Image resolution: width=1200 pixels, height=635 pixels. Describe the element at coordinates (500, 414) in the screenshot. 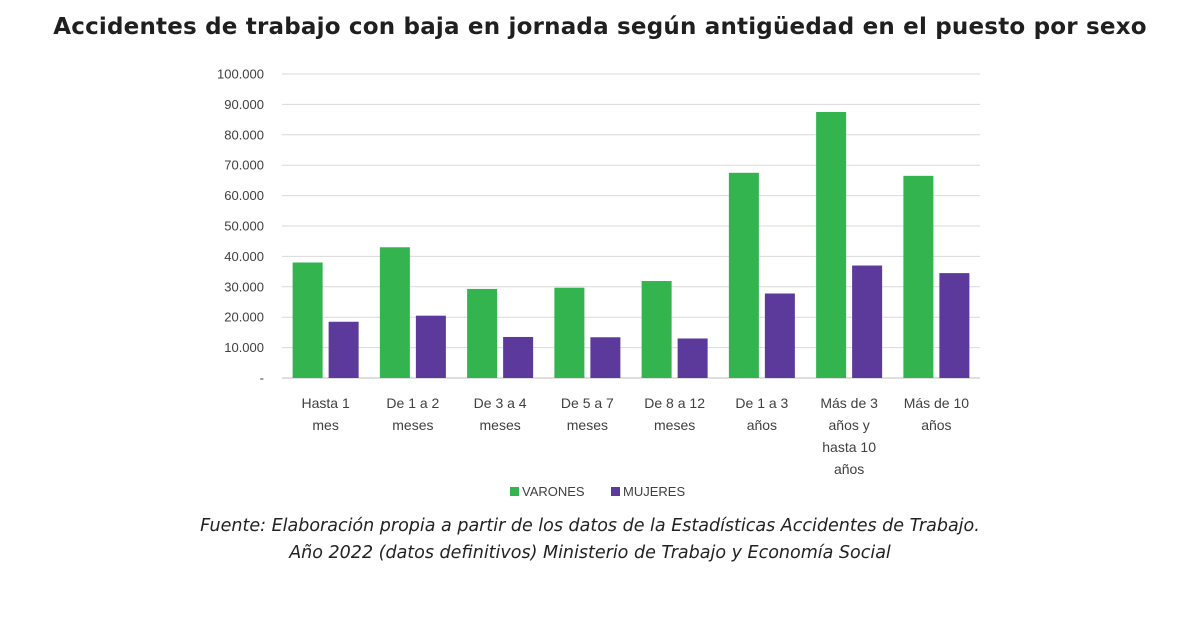

I see `x-category-label: De 3 a 4 meses` at that location.